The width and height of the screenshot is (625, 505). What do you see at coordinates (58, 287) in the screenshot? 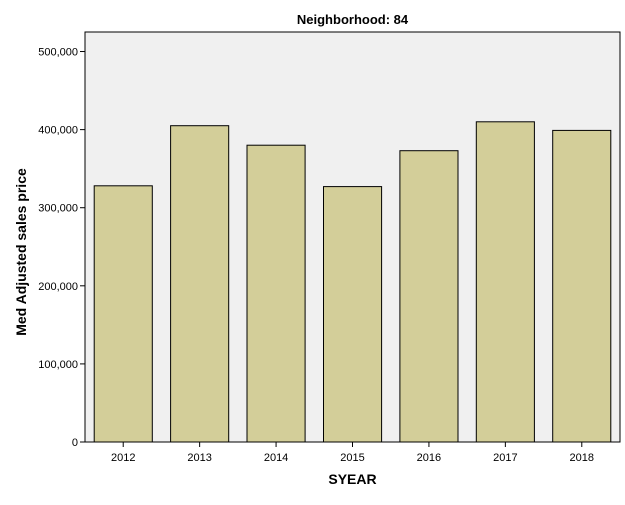
I see `y-tick-label: 200,000` at bounding box center [58, 287].